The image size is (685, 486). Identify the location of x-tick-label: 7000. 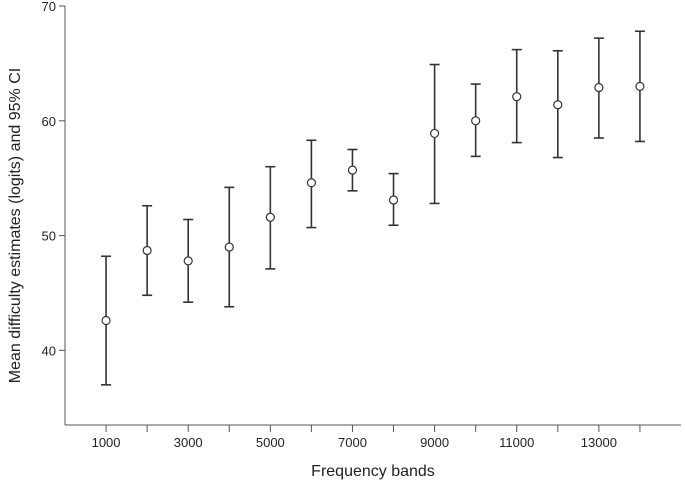
(352, 442).